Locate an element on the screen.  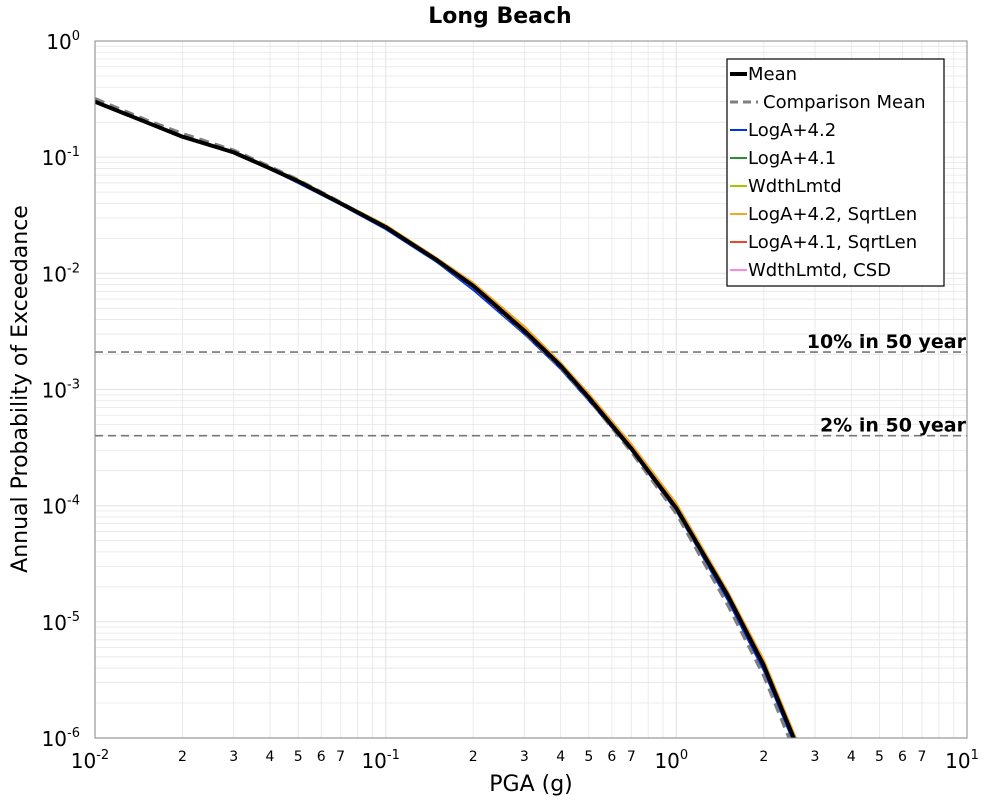
y-tick-label: 10⁻⁵ is located at coordinates (61, 622).